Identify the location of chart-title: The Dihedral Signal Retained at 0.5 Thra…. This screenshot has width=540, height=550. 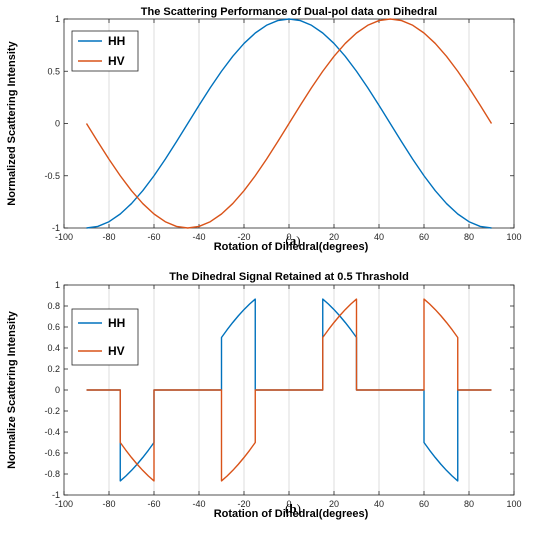
(289, 277).